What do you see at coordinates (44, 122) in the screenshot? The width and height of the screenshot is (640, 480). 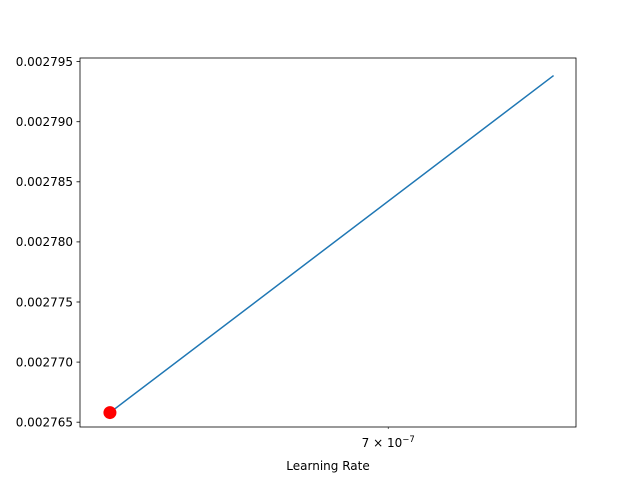 I see `y-tick-label: 0.002790` at bounding box center [44, 122].